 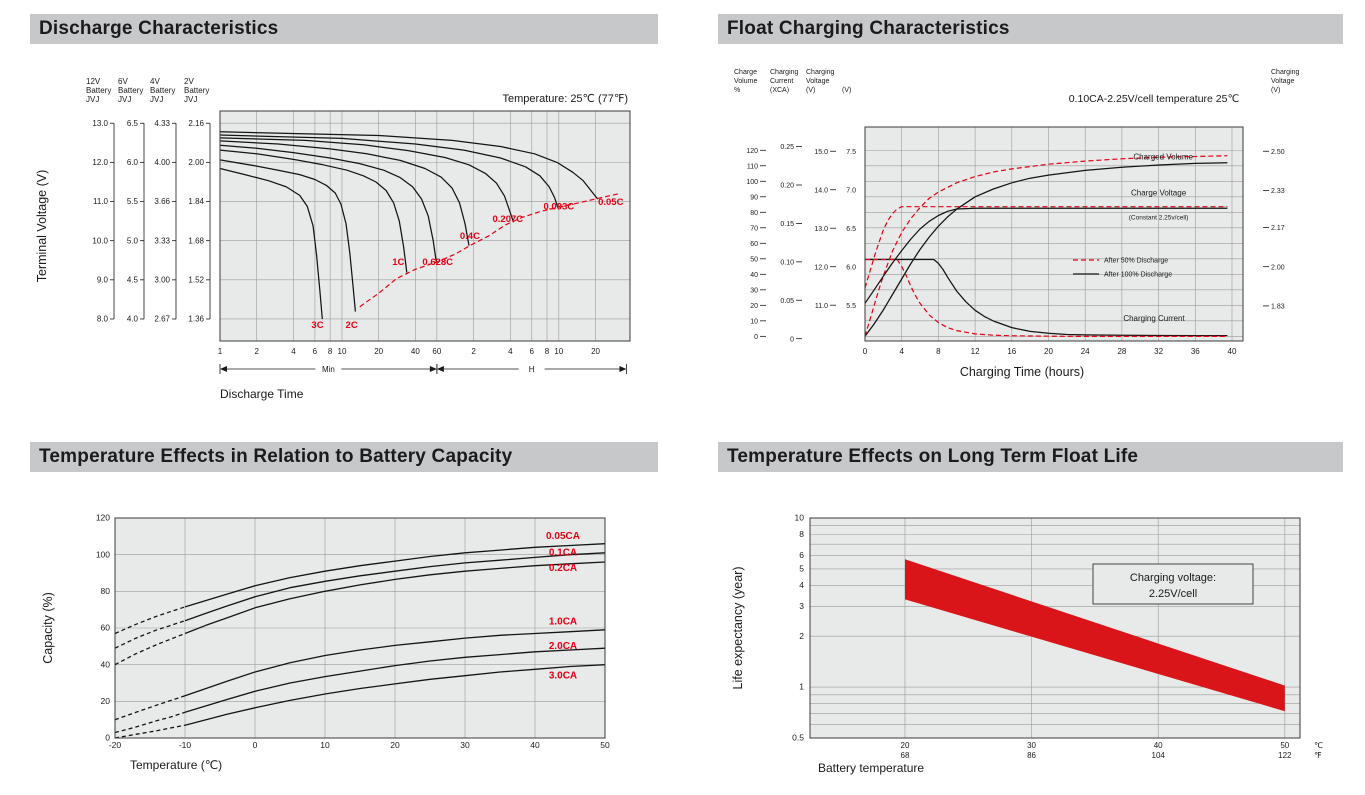 What do you see at coordinates (437, 262) in the screenshot?
I see `svg-text: 0.628C` at bounding box center [437, 262].